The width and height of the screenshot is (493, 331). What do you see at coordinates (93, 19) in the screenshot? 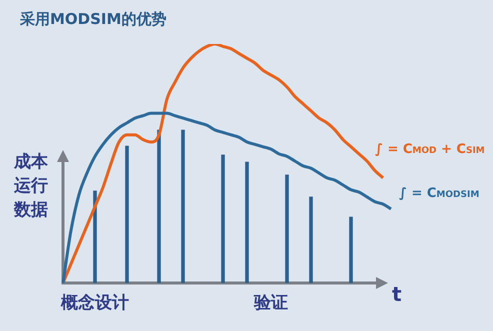
I see `chart-title: 采用MODSIM的优势` at bounding box center [93, 19].